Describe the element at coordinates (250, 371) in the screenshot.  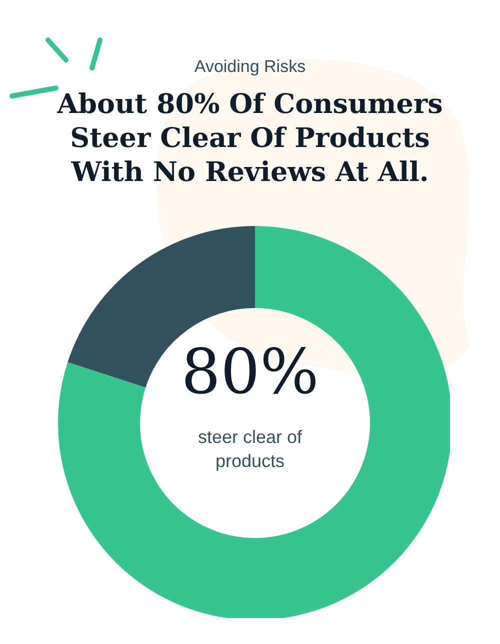
I see `text: 80%` at that location.